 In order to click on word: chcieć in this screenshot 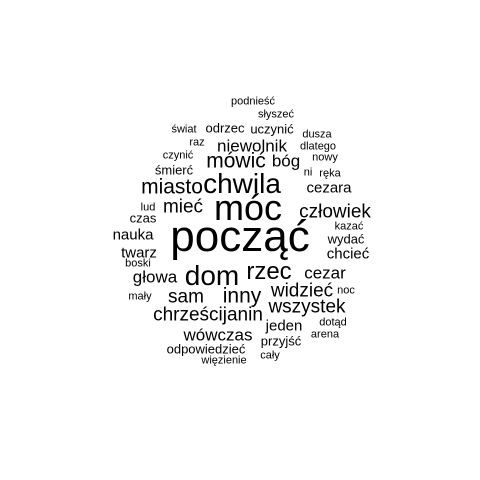, I will do `click(348, 254)`.